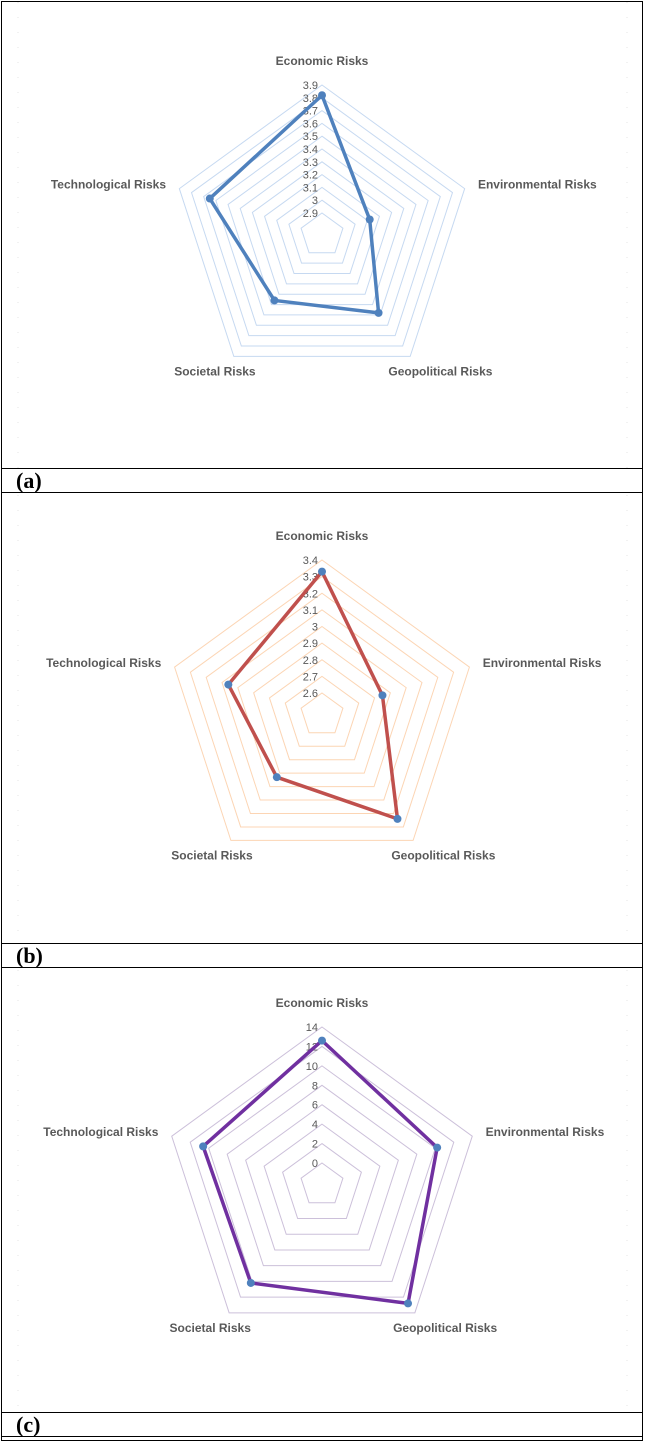  What do you see at coordinates (315, 1125) in the screenshot?
I see `tick-label: 4` at bounding box center [315, 1125].